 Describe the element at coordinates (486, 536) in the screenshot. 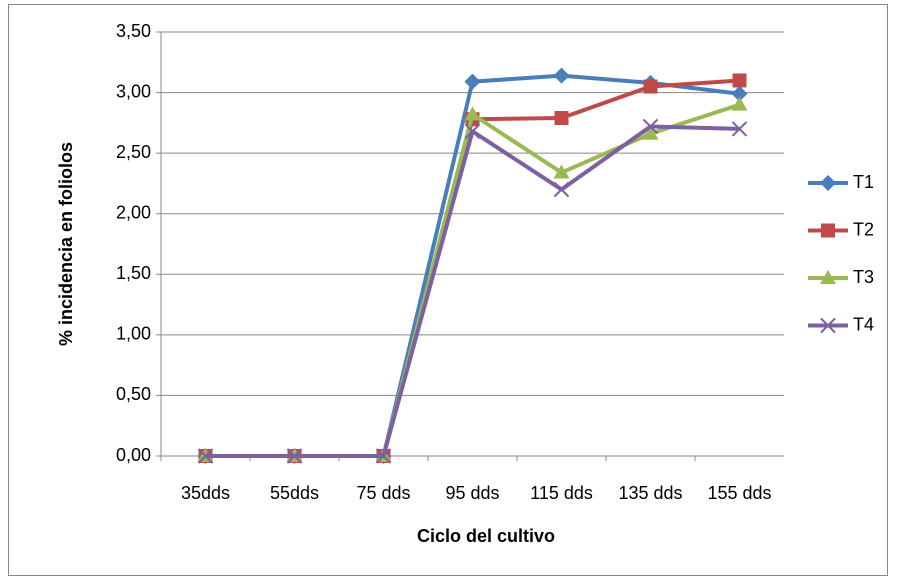

I see `x-axis-title: Ciclo del cultivo` at that location.